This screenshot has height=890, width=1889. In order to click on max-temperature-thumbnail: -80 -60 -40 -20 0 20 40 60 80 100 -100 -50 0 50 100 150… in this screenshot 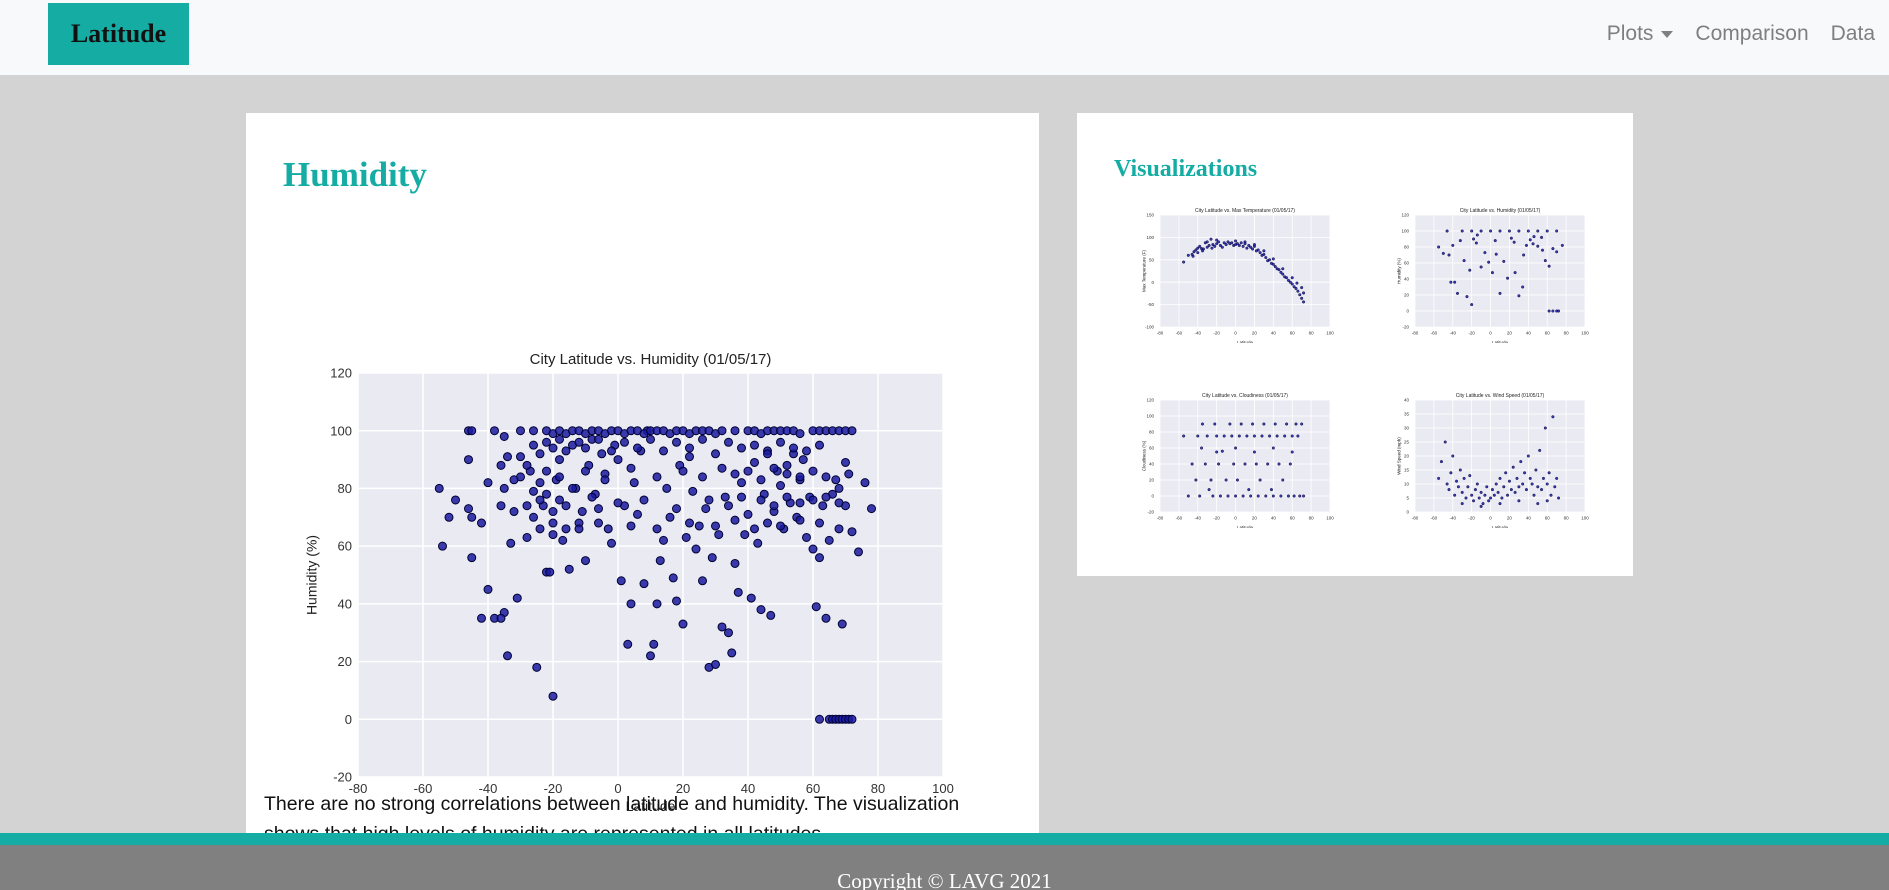, I will do `click(1231, 273)`.